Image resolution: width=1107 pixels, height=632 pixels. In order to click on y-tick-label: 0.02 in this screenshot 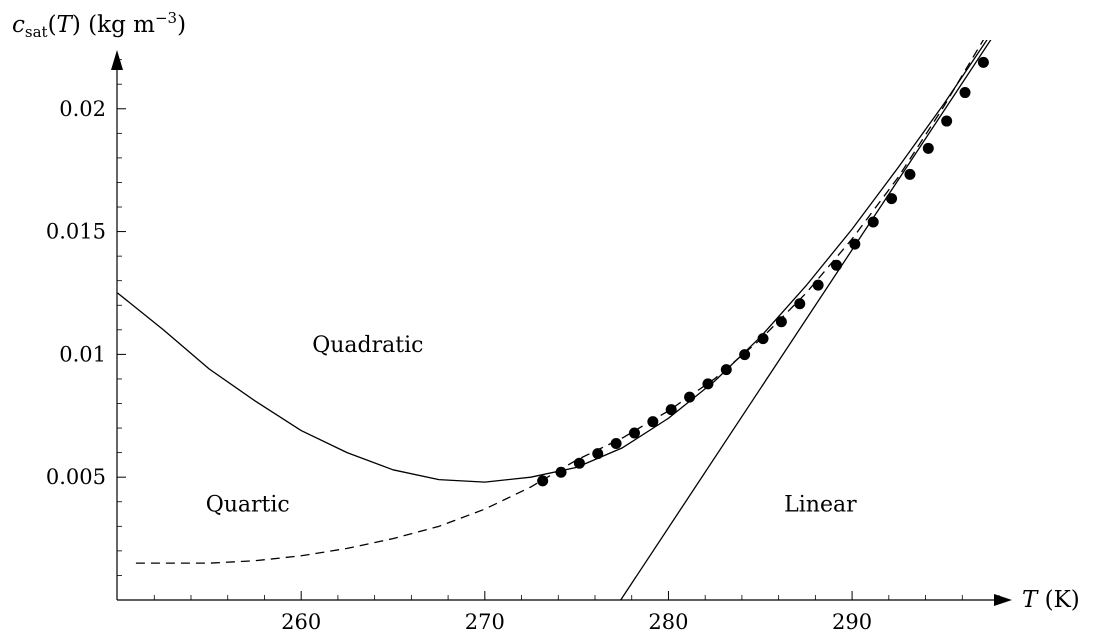, I will do `click(82, 109)`.